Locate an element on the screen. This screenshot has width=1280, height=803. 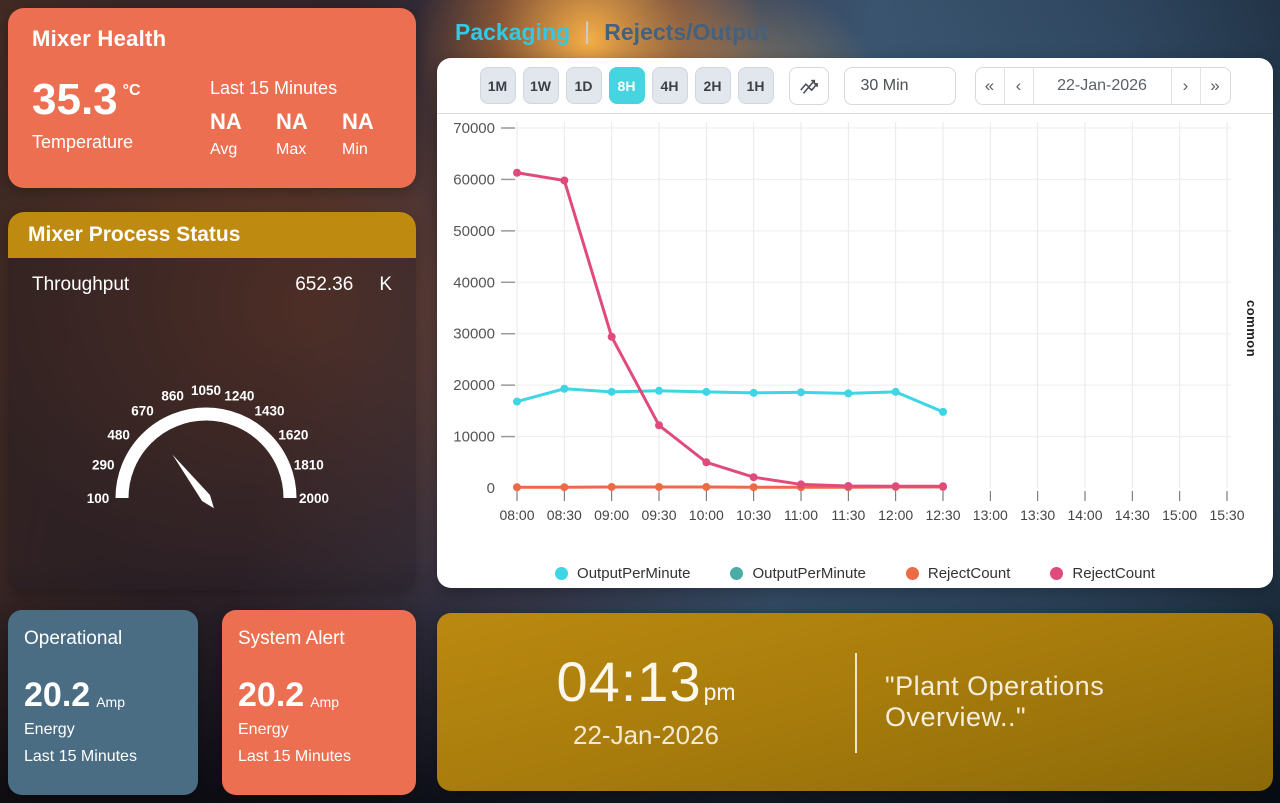
legend-item-0: OutputPerMinute is located at coordinates (622, 573).